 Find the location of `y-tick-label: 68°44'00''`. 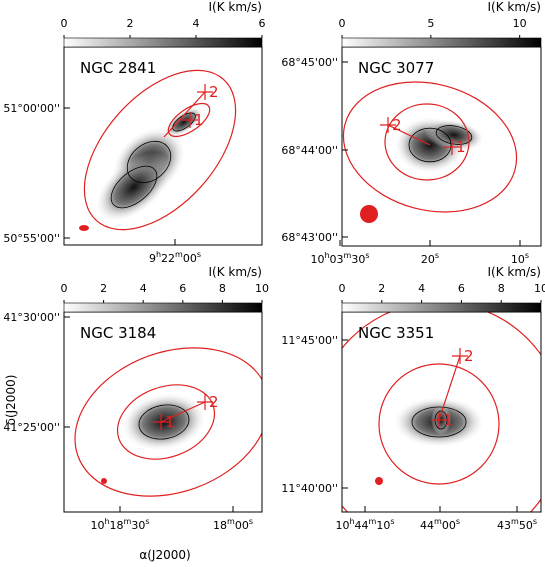

y-tick-label: 68°44'00'' is located at coordinates (309, 150).